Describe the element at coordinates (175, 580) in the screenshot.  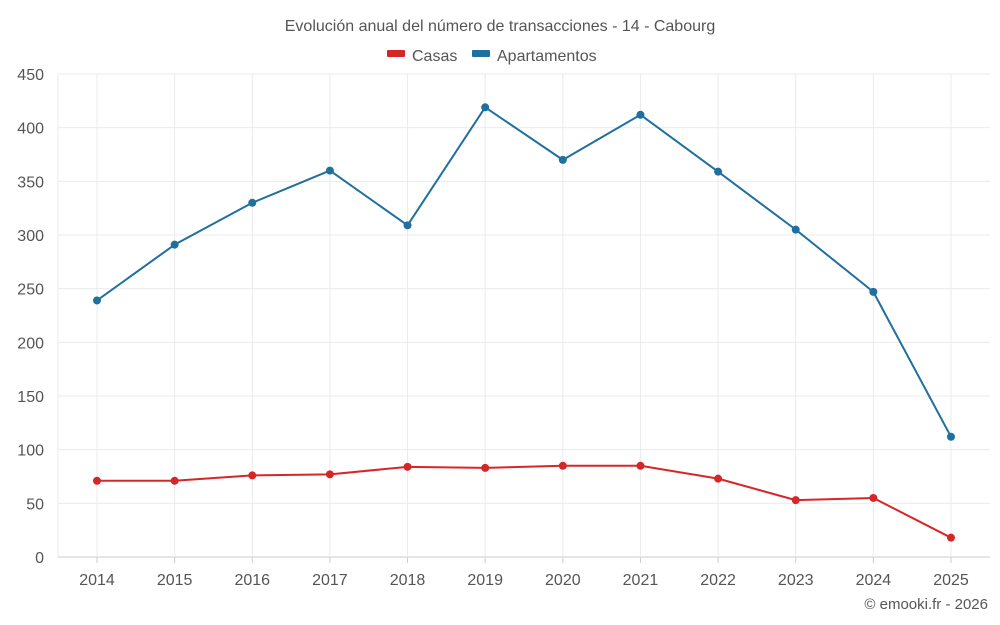
I see `x-tick-label: 2015` at that location.